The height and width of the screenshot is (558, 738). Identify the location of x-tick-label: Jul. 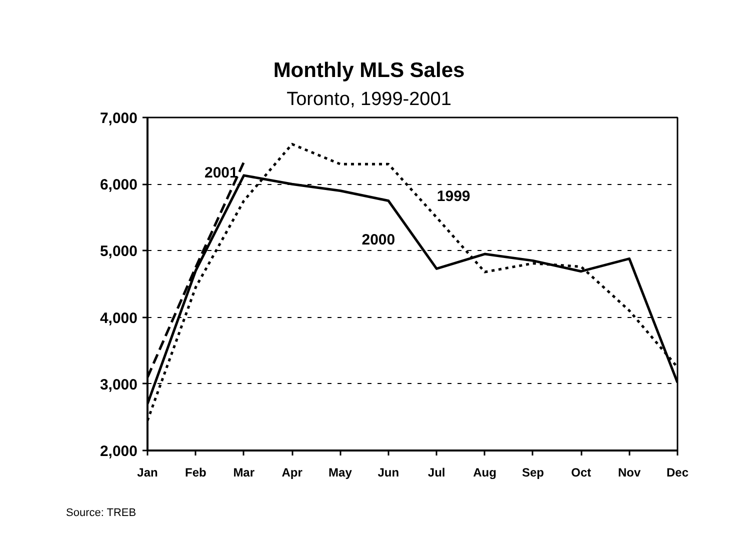
(437, 473).